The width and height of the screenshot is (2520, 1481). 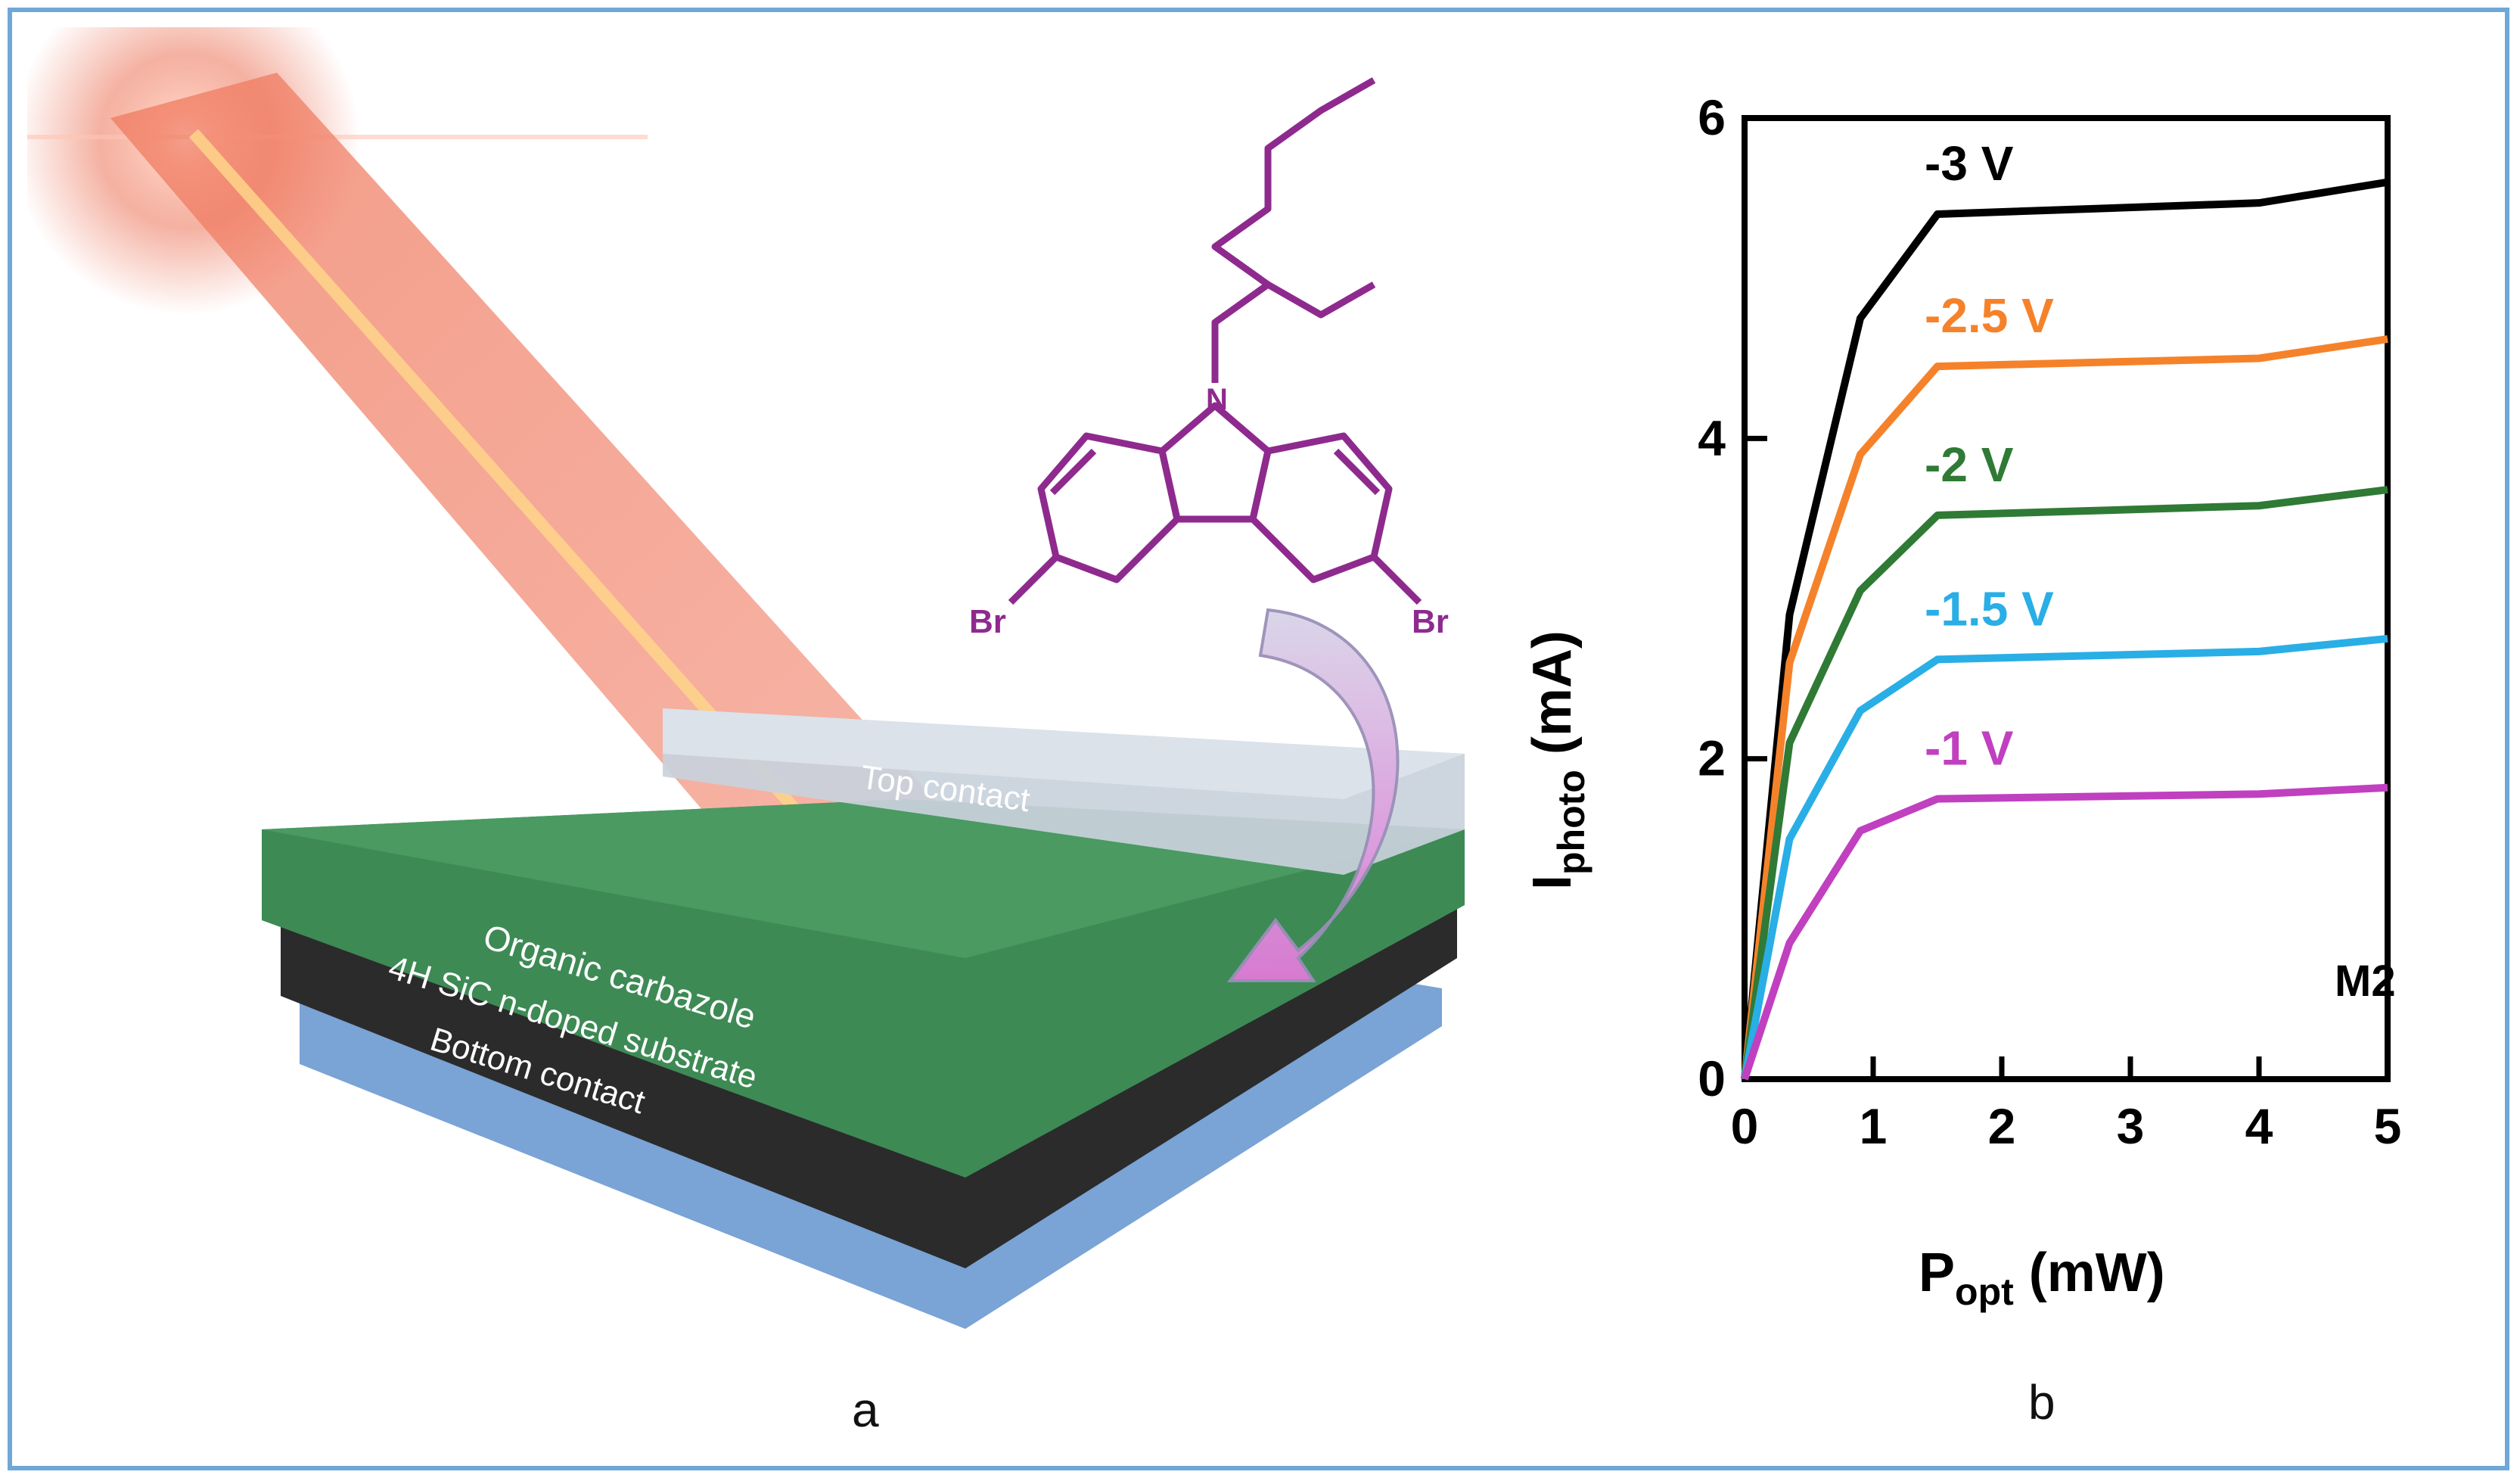 I want to click on x-tick-label: 3, so click(x=2131, y=1126).